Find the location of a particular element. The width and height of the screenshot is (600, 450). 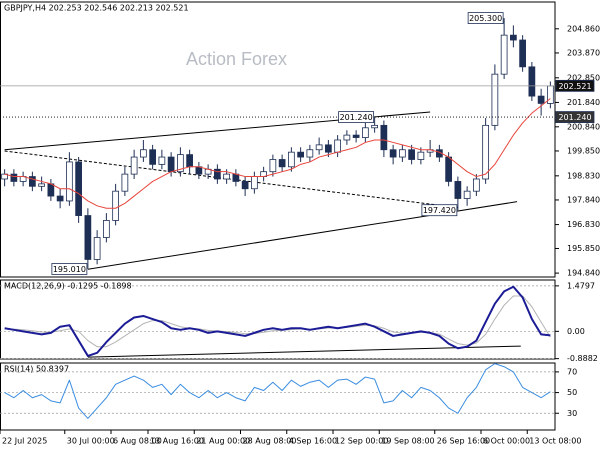

y-tick-label: 199.850 is located at coordinates (583, 150).